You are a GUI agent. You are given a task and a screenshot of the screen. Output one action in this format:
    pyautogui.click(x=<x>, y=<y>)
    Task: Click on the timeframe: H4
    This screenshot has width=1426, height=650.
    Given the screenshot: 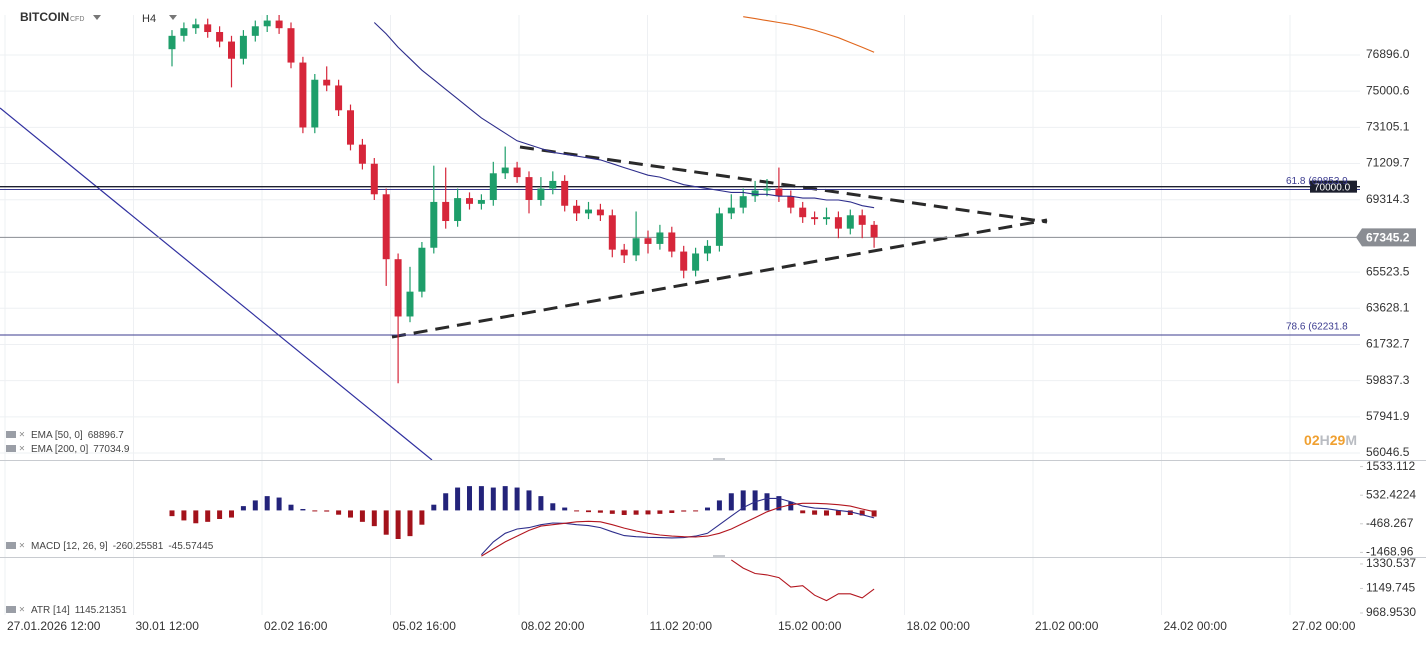 What is the action you would take?
    pyautogui.click(x=149, y=19)
    